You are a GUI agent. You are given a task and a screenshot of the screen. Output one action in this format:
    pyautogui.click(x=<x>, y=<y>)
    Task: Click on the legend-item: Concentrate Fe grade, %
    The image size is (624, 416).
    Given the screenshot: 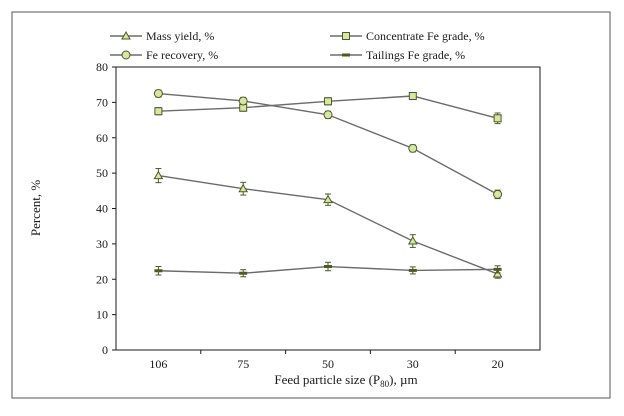 What is the action you would take?
    pyautogui.click(x=407, y=36)
    